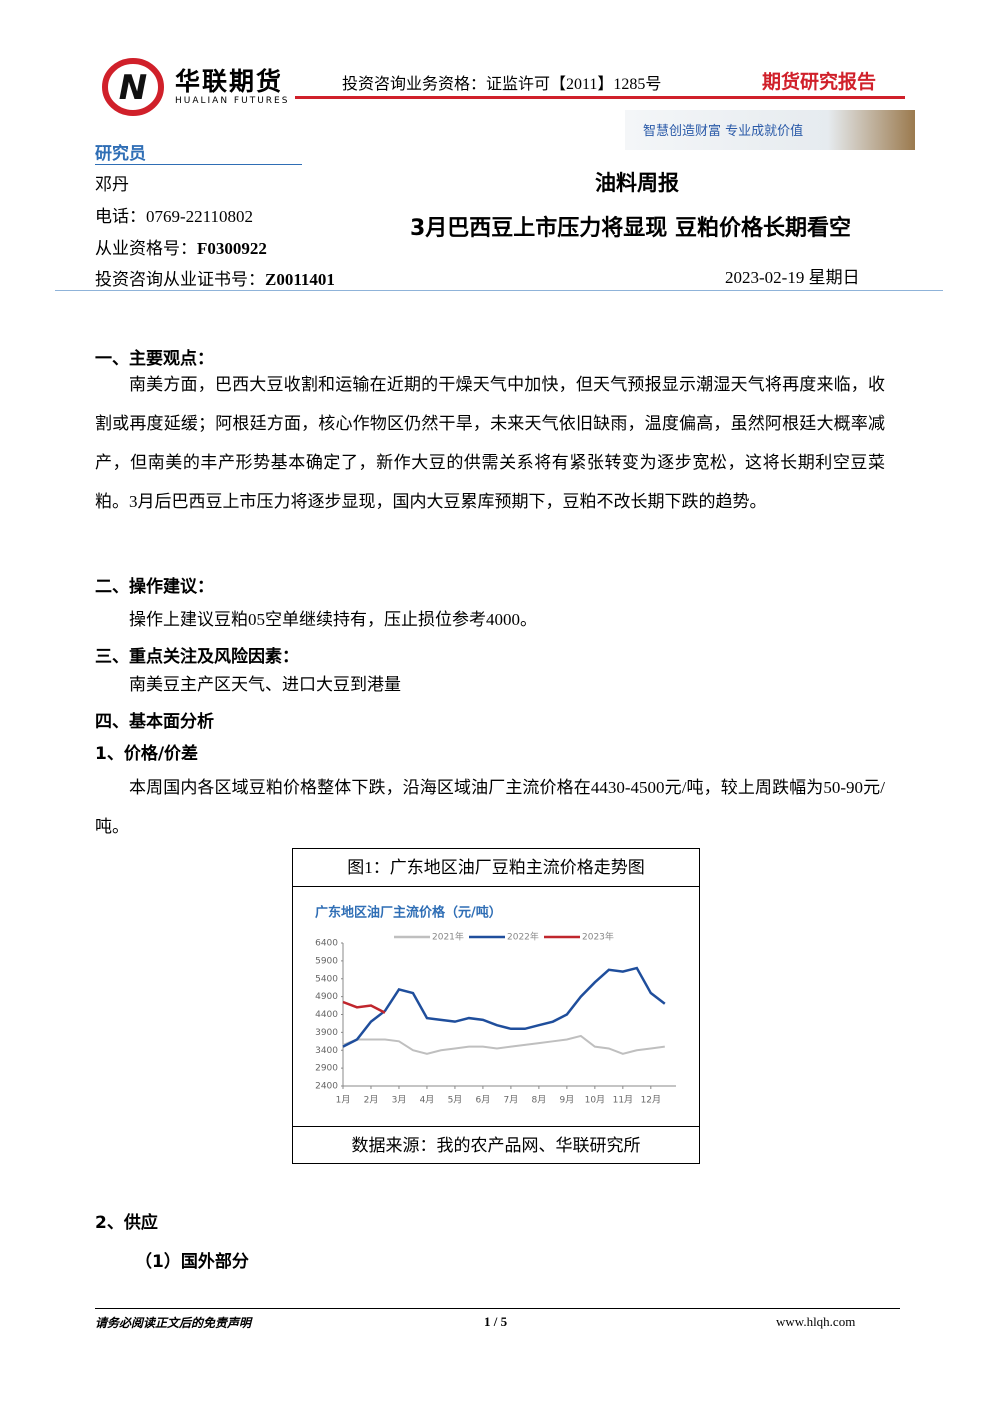 This screenshot has width=992, height=1403. What do you see at coordinates (630, 228) in the screenshot?
I see `report-title: 3月巴西豆上市压力将显现 豆粕价格长期看空` at bounding box center [630, 228].